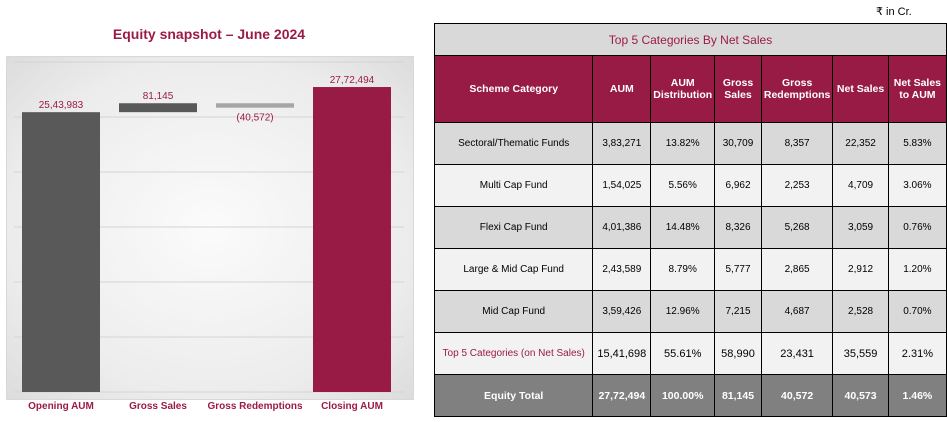  What do you see at coordinates (917, 311) in the screenshot?
I see `value-cell: 0.70%` at bounding box center [917, 311].